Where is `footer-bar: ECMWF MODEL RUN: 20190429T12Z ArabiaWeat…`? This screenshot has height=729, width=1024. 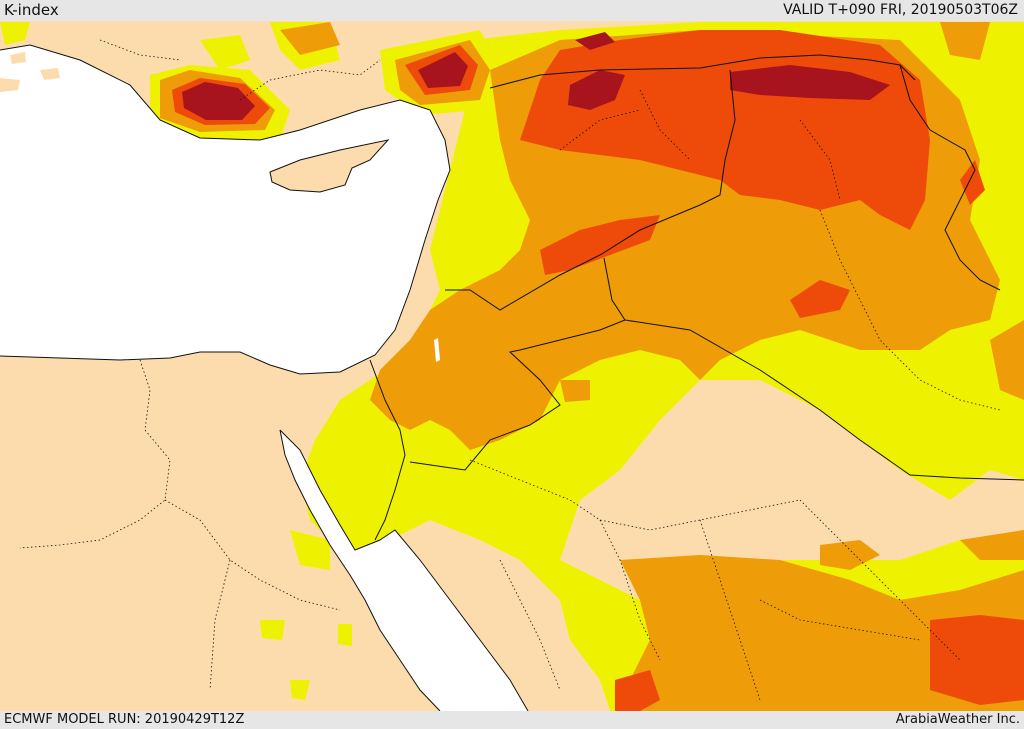 footer-bar: ECMWF MODEL RUN: 20190429T12Z ArabiaWeat… is located at coordinates (512, 720).